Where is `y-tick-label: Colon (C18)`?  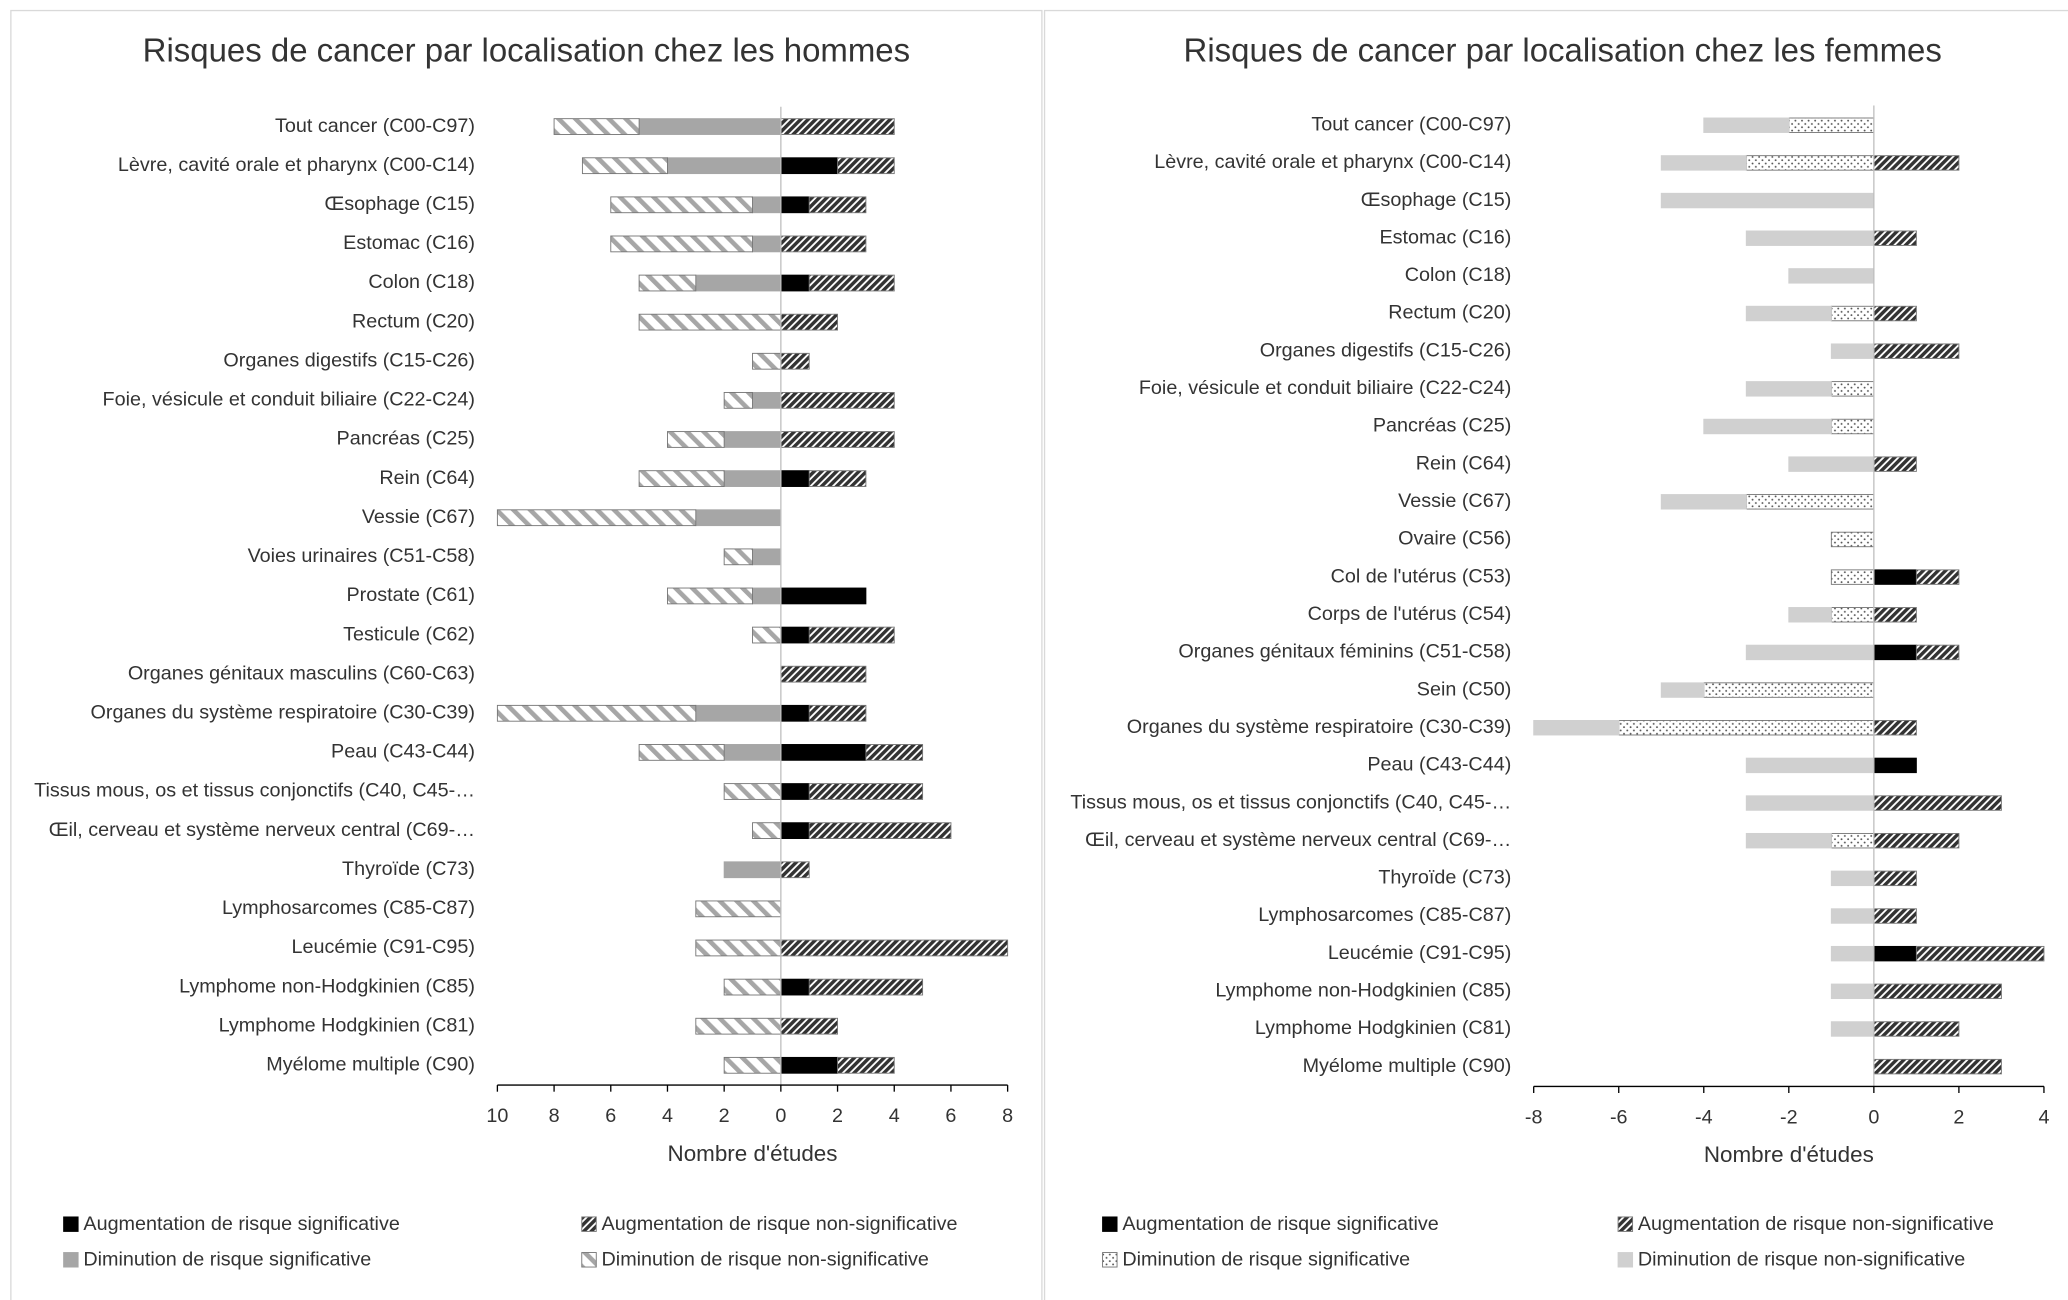 y-tick-label: Colon (C18) is located at coordinates (421, 282).